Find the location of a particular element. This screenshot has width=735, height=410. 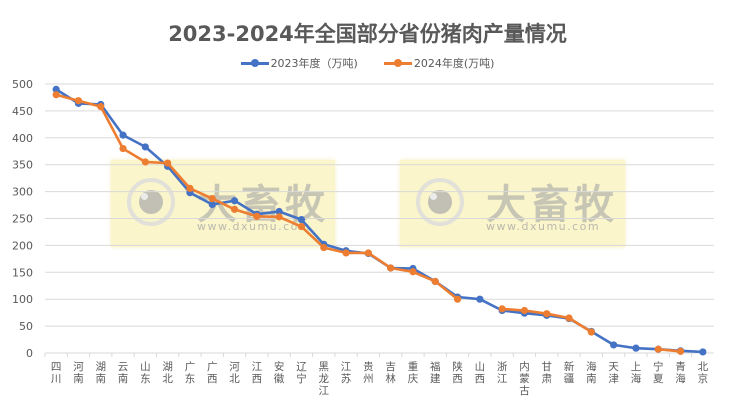

x-tick-label: 江苏 is located at coordinates (346, 373).